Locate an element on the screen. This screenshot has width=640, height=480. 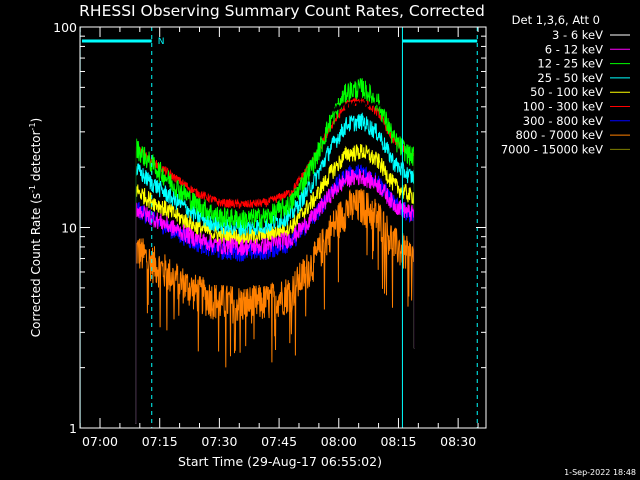
x-tick-label: 08:15 is located at coordinates (398, 441).